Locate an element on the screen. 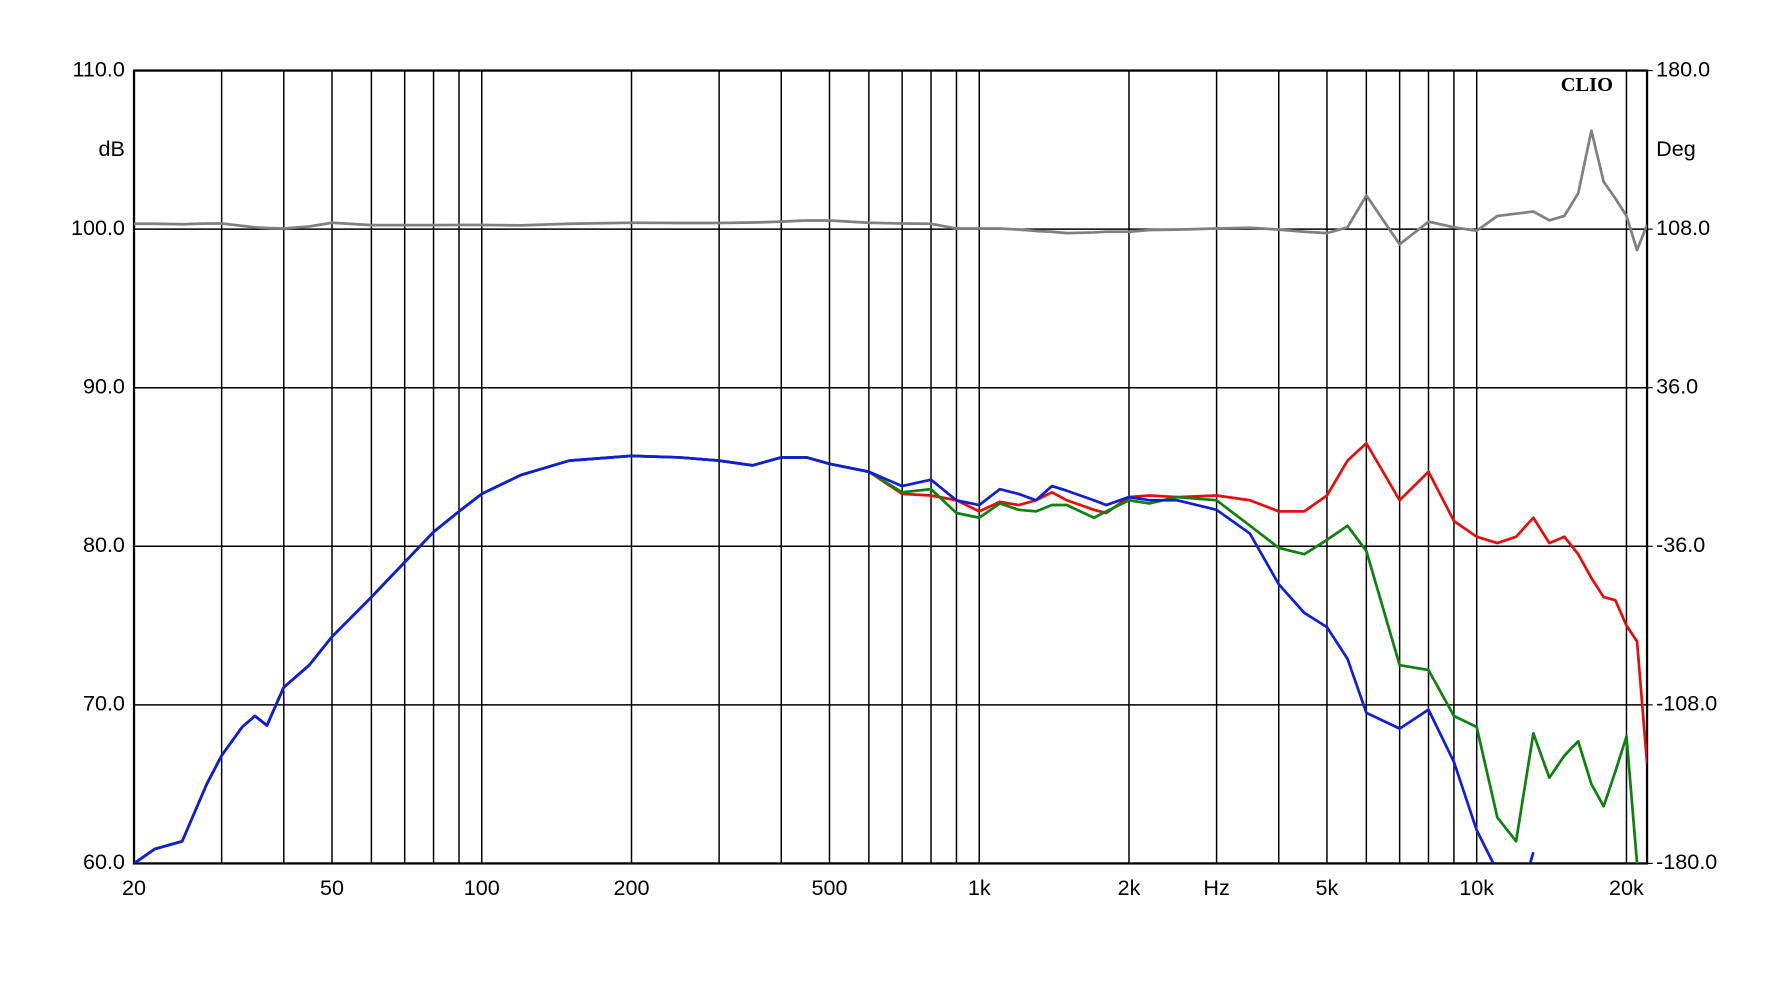 The image size is (1772, 1006). x-tick-label: 100 is located at coordinates (482, 887).